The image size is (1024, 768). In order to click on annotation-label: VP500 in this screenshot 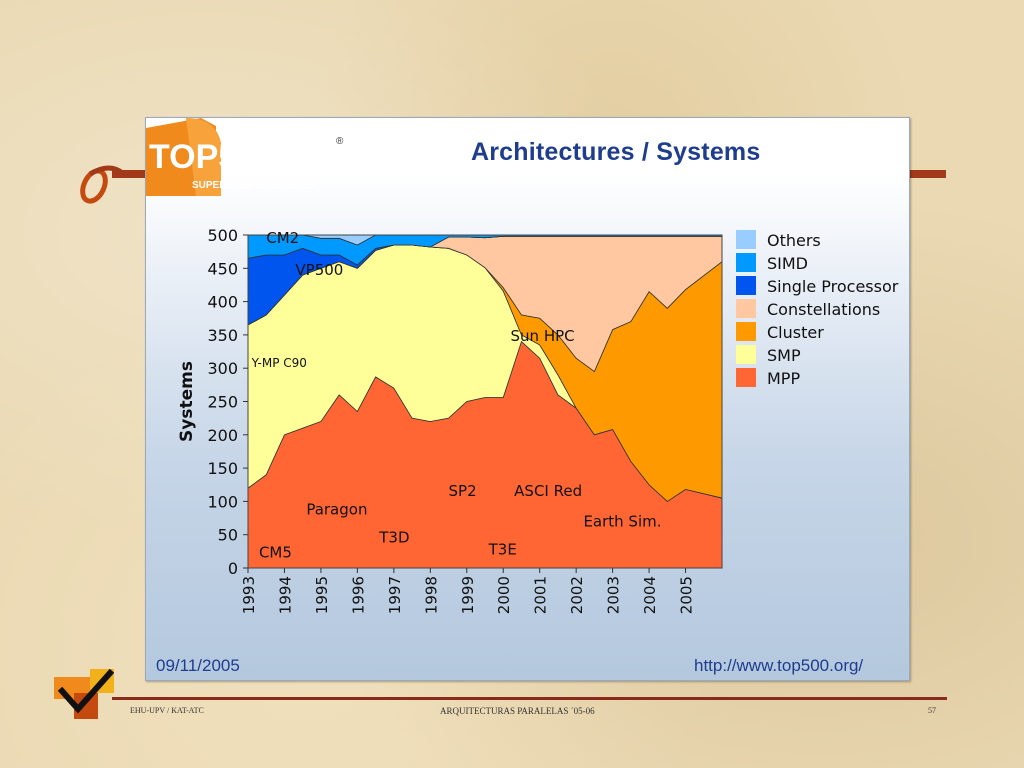, I will do `click(319, 270)`.